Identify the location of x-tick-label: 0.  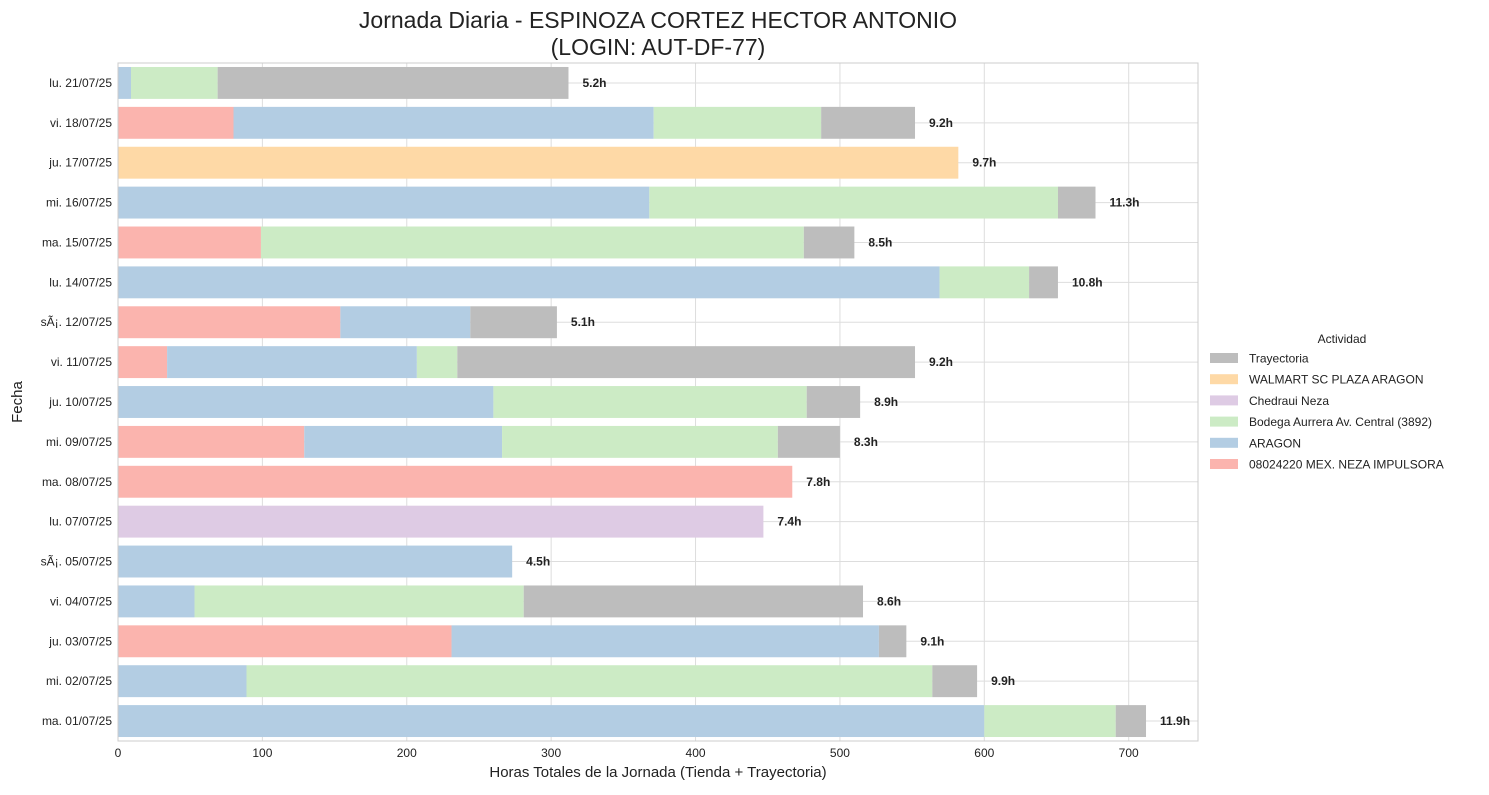
(118, 753).